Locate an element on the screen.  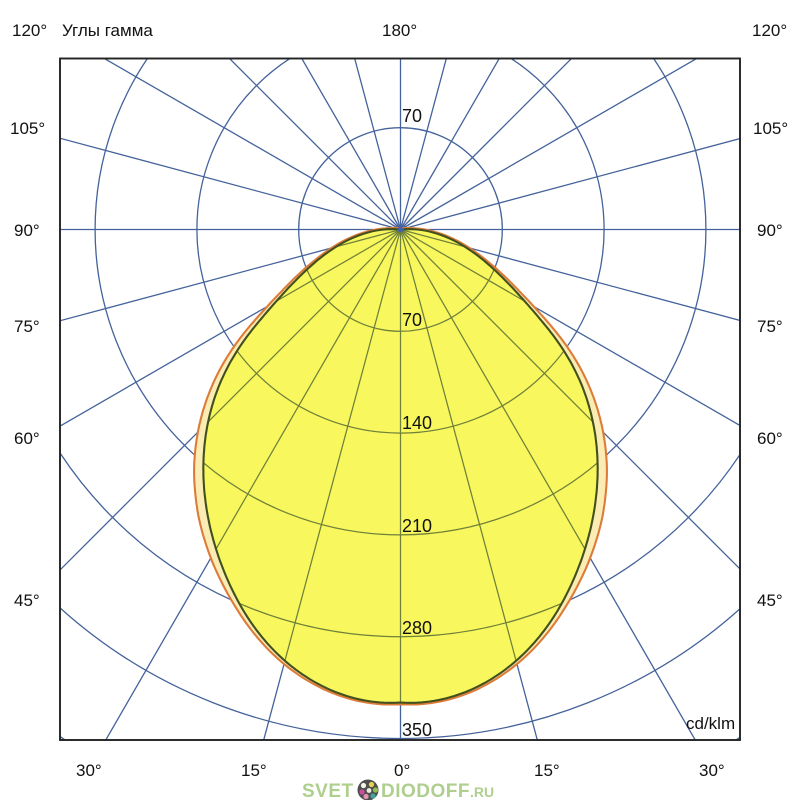
svg-text: SVET is located at coordinates (328, 790).